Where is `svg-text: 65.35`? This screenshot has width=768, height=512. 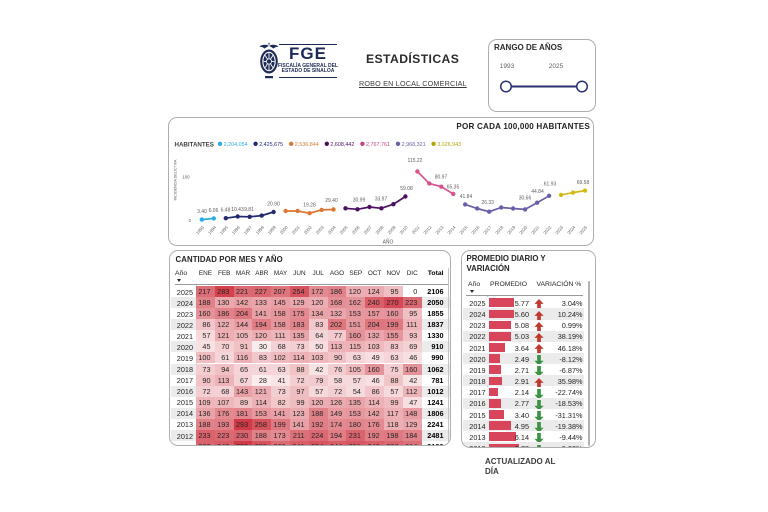 svg-text: 65.35 is located at coordinates (453, 187).